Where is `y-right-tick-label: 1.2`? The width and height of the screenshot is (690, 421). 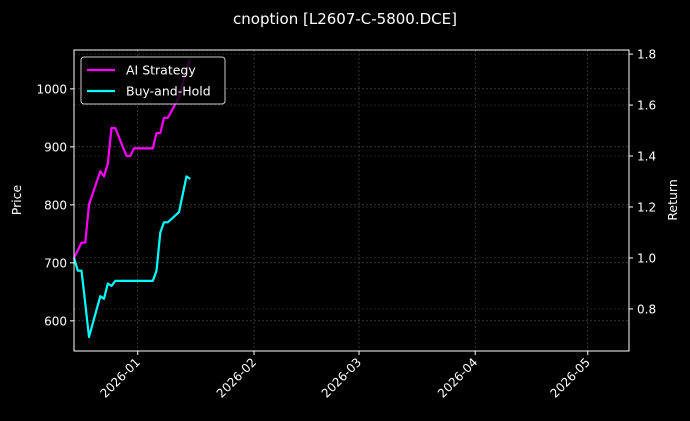
y-right-tick-label: 1.2 is located at coordinates (646, 207).